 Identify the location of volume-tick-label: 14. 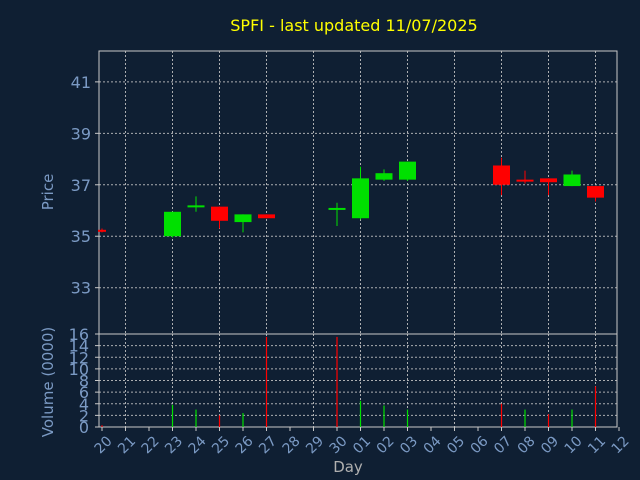
(79, 346).